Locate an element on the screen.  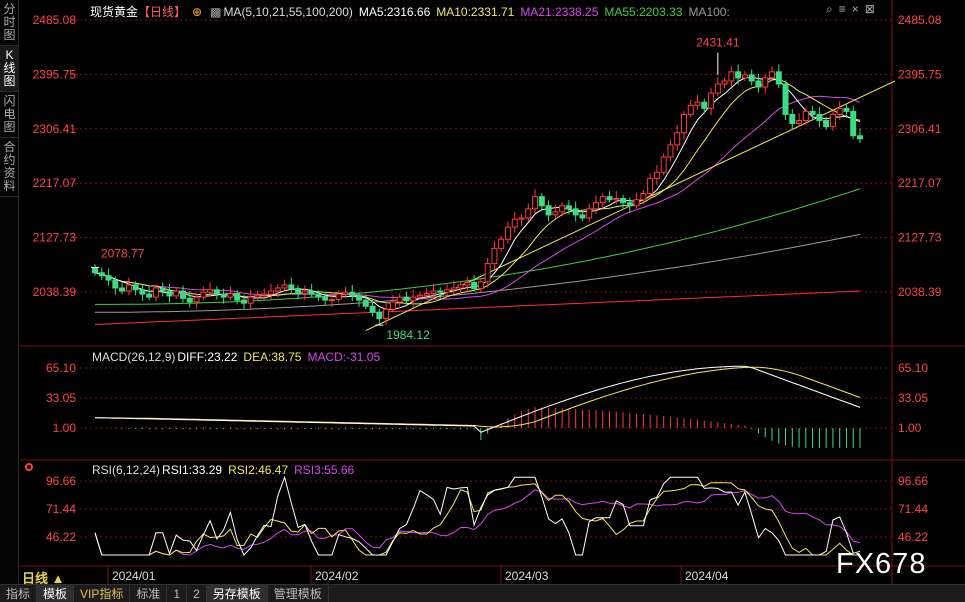
close-icon: × is located at coordinates (858, 9).